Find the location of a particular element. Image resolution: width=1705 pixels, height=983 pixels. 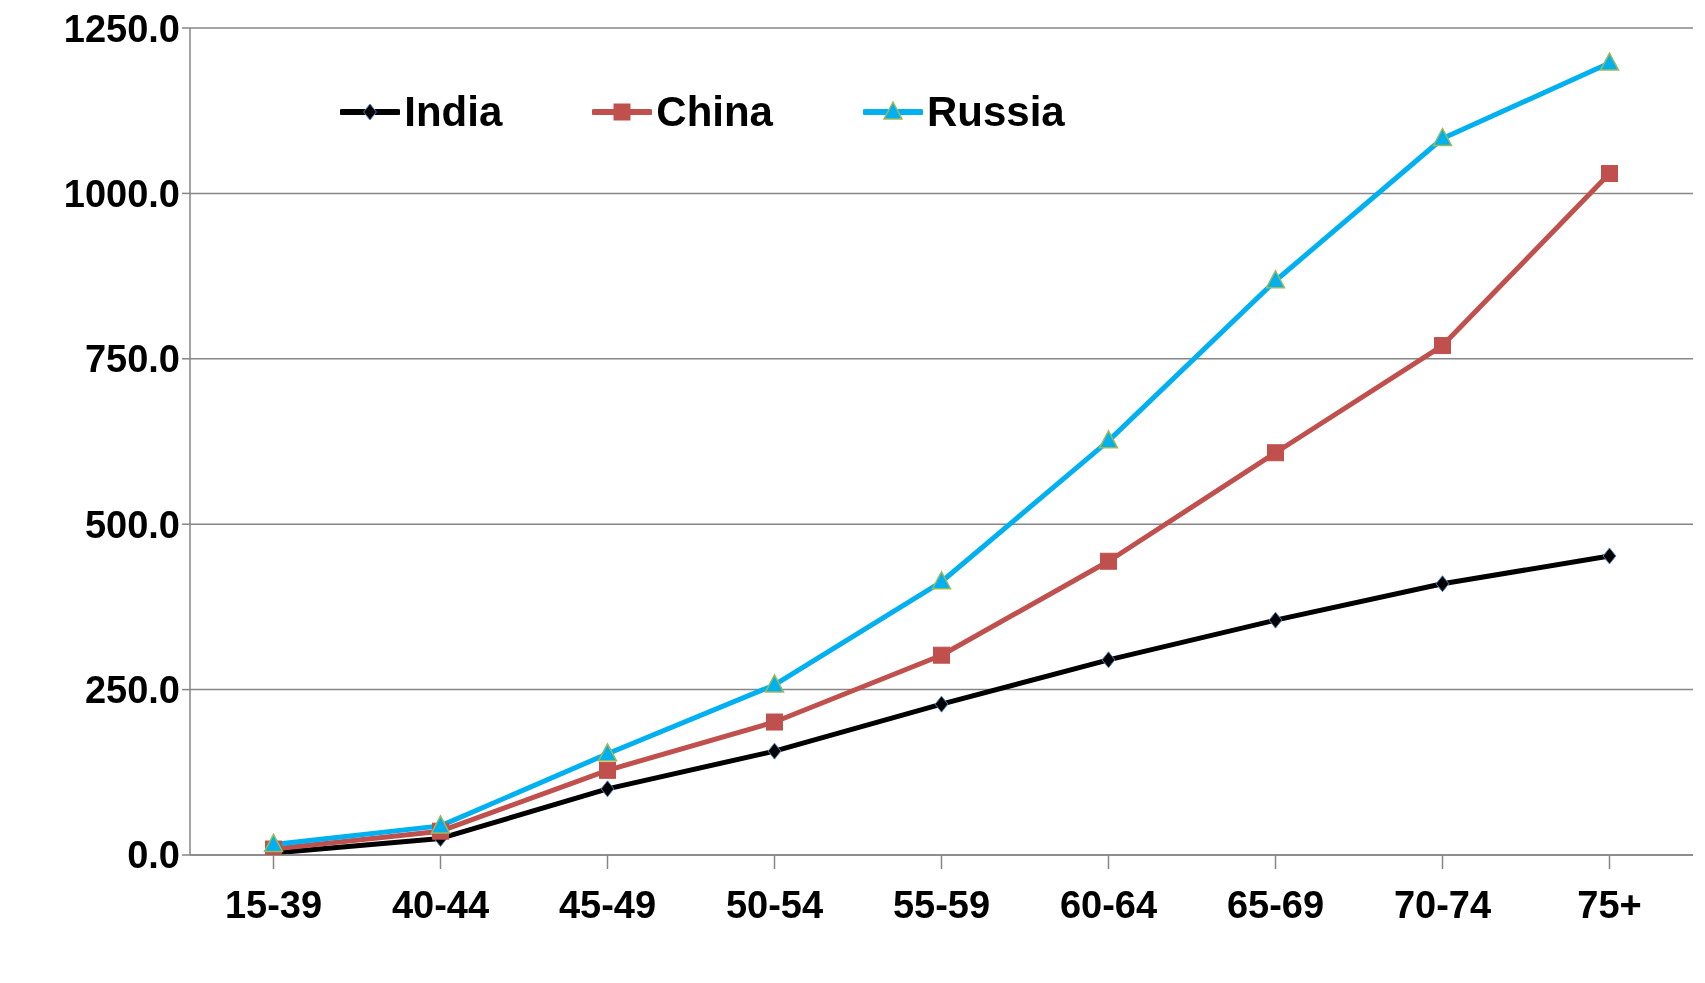

x-tick-label: 70-74 is located at coordinates (1442, 904).